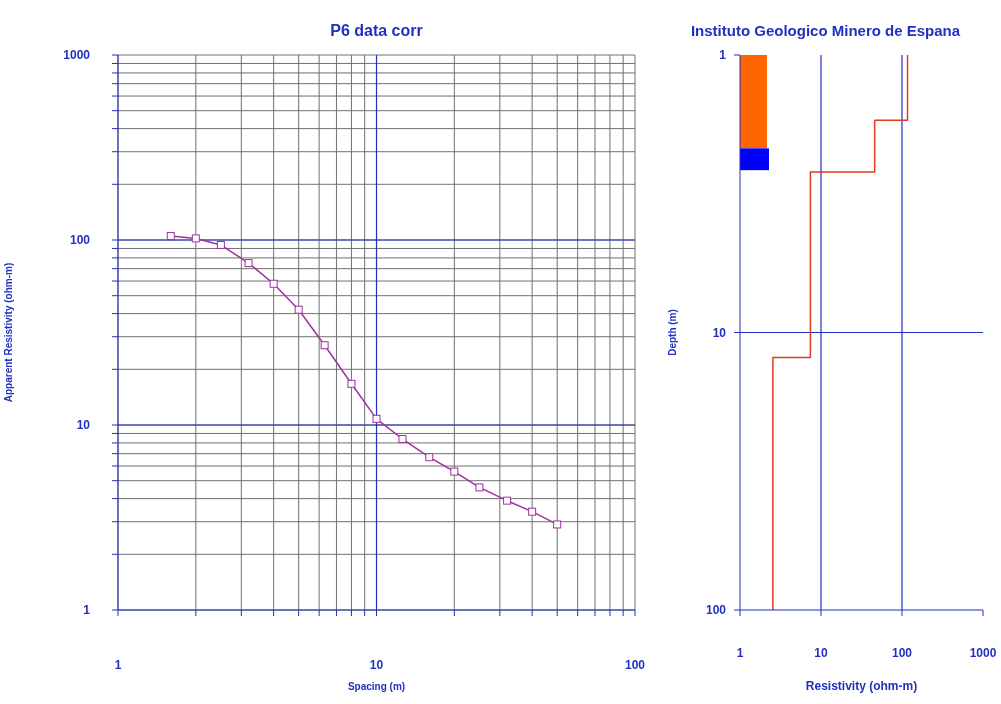 This screenshot has height=704, width=1001. Describe the element at coordinates (825, 30) in the screenshot. I see `chart-title: Instituto Geologico Minero de Espana` at that location.